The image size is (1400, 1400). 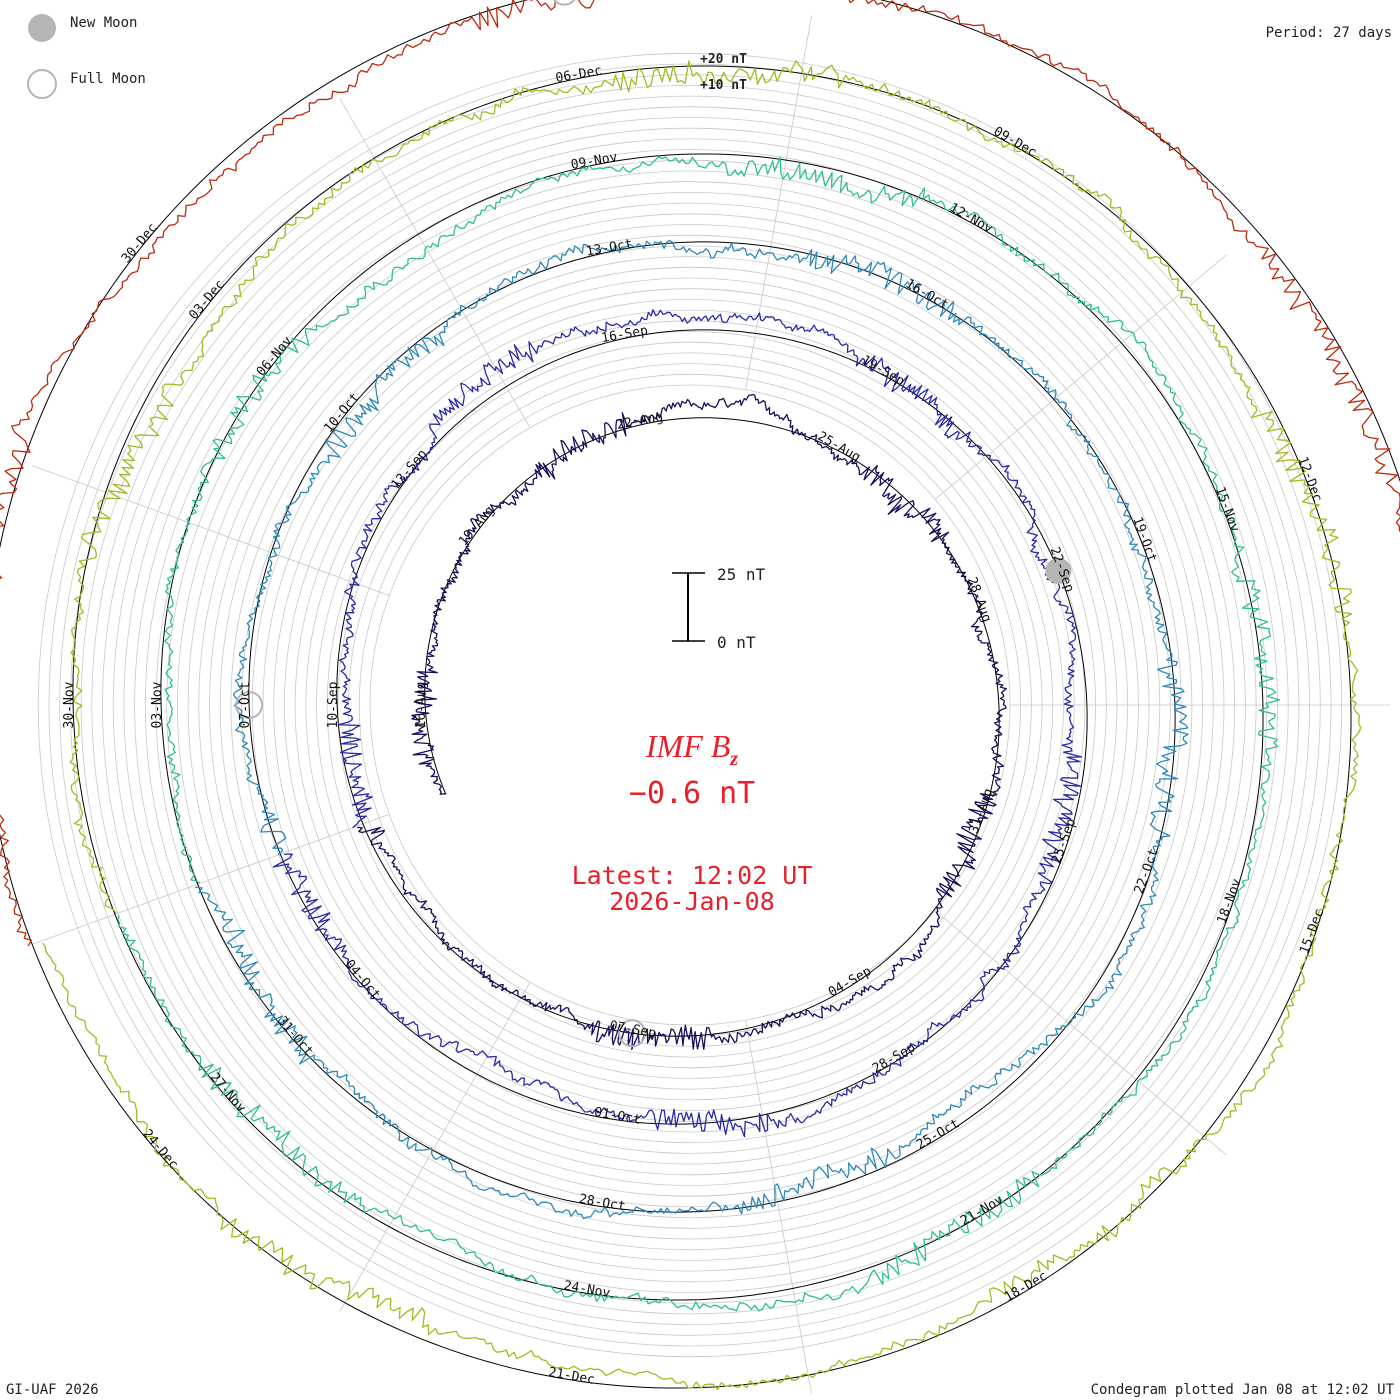 What do you see at coordinates (342, 413) in the screenshot?
I see `date-label: 10-Oct` at bounding box center [342, 413].